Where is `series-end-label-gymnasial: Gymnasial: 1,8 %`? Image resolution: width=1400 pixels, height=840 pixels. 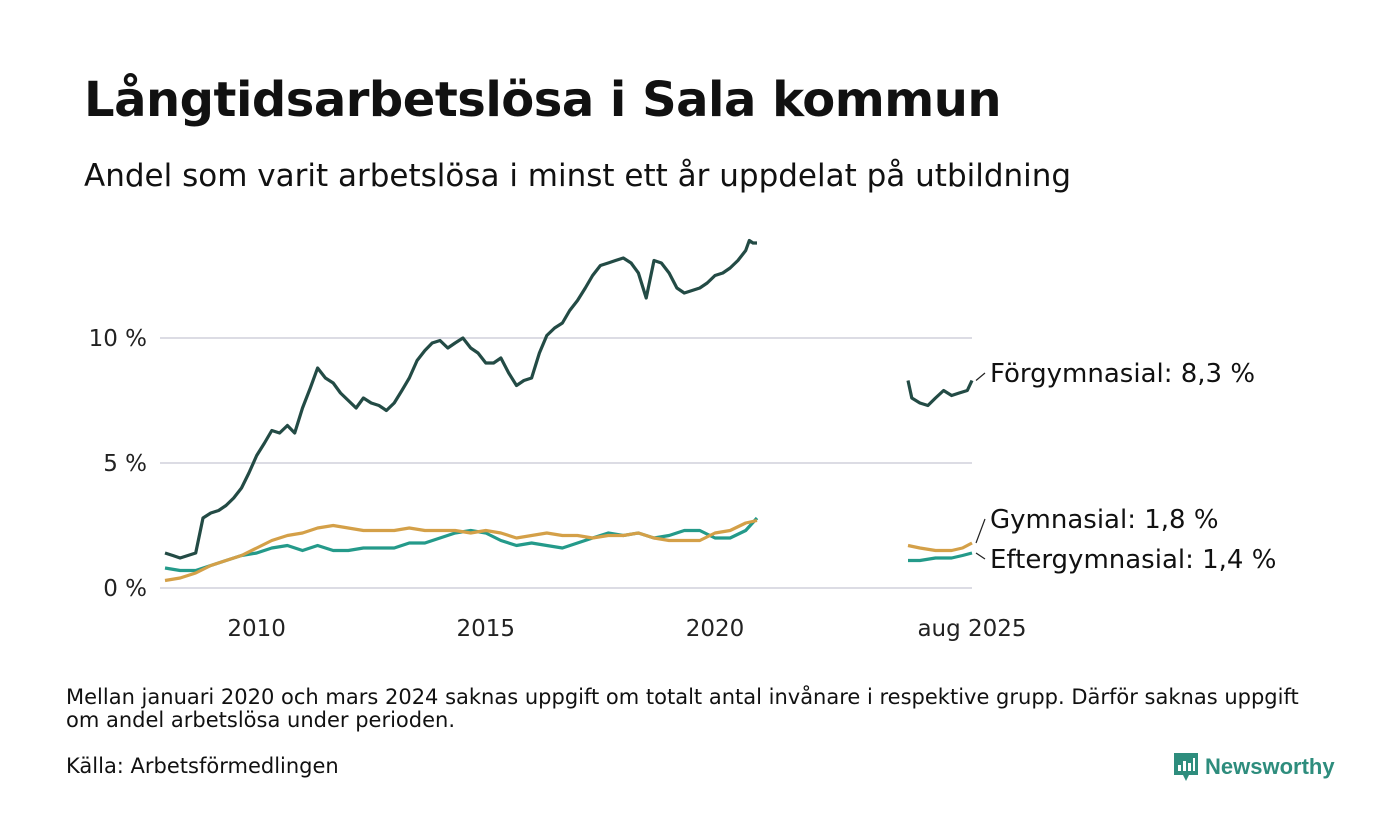
series-end-label-gymnasial: Gymnasial: 1,8 % is located at coordinates (1104, 520).